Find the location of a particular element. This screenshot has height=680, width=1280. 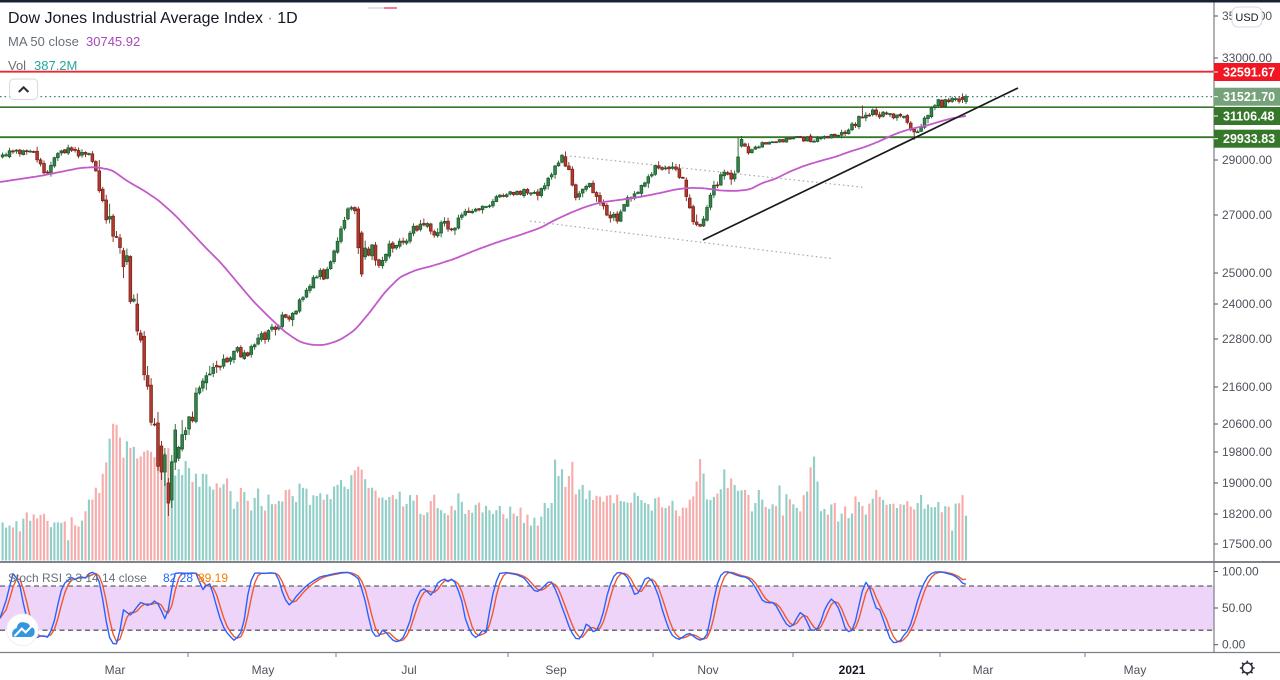

svg-text: 32591.67 is located at coordinates (1249, 73).